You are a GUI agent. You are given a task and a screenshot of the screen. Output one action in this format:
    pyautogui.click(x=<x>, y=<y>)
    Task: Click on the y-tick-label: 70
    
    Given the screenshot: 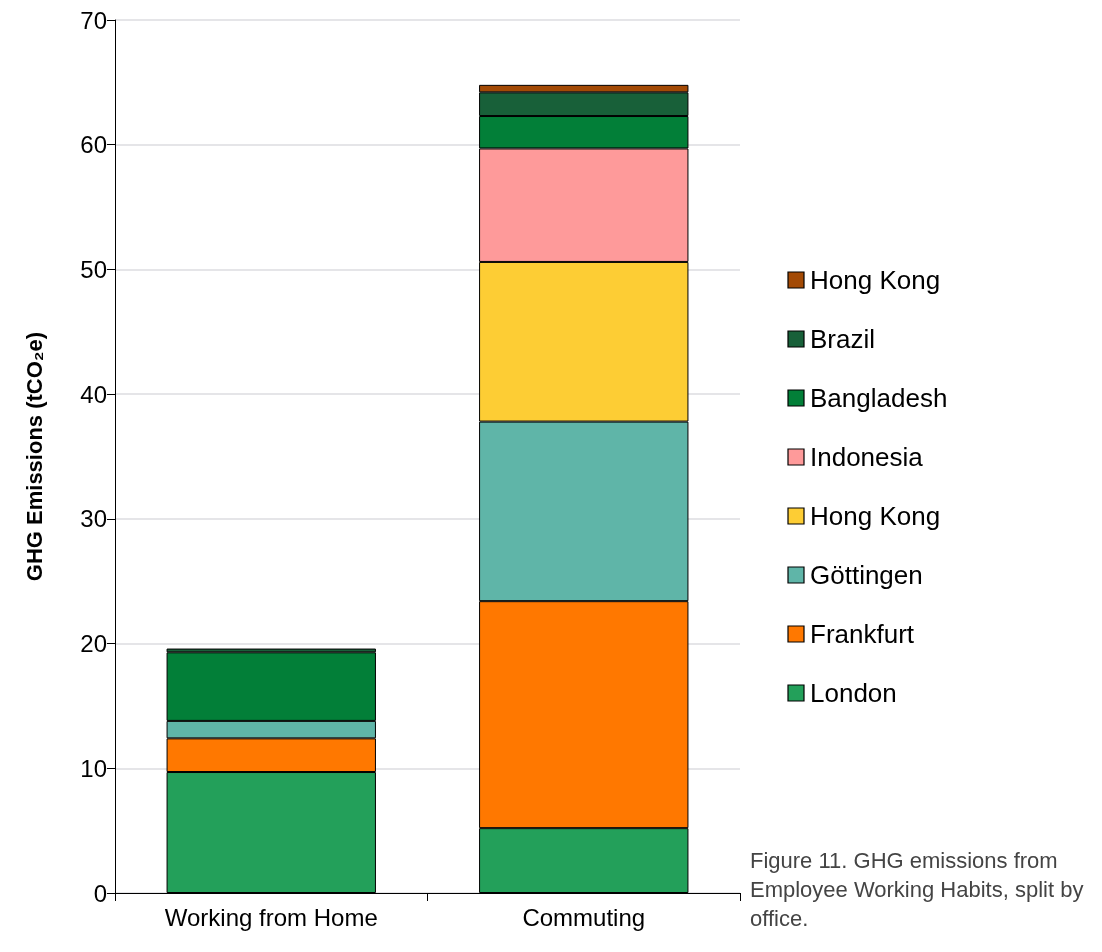 What is the action you would take?
    pyautogui.click(x=93, y=20)
    